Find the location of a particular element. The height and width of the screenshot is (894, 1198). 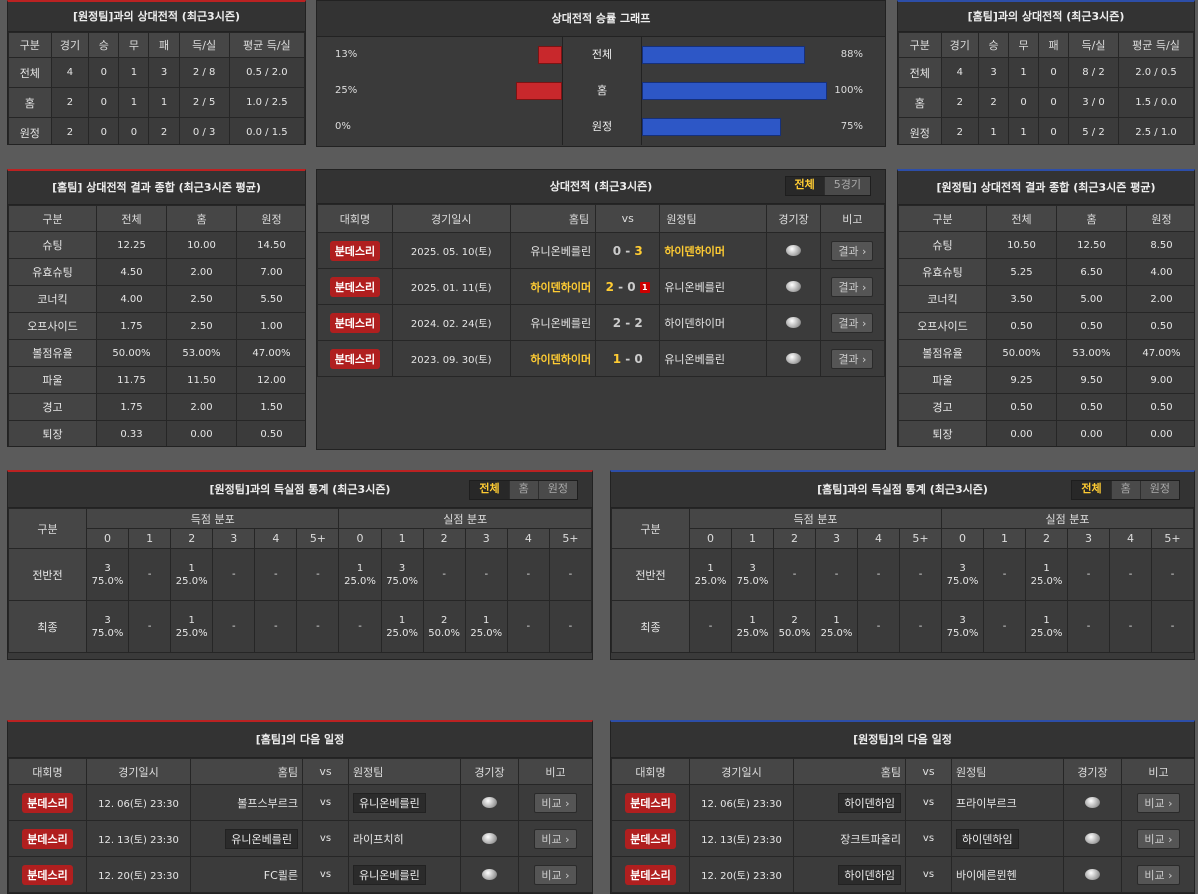

home-team: 유니온베를린 is located at coordinates (261, 838).